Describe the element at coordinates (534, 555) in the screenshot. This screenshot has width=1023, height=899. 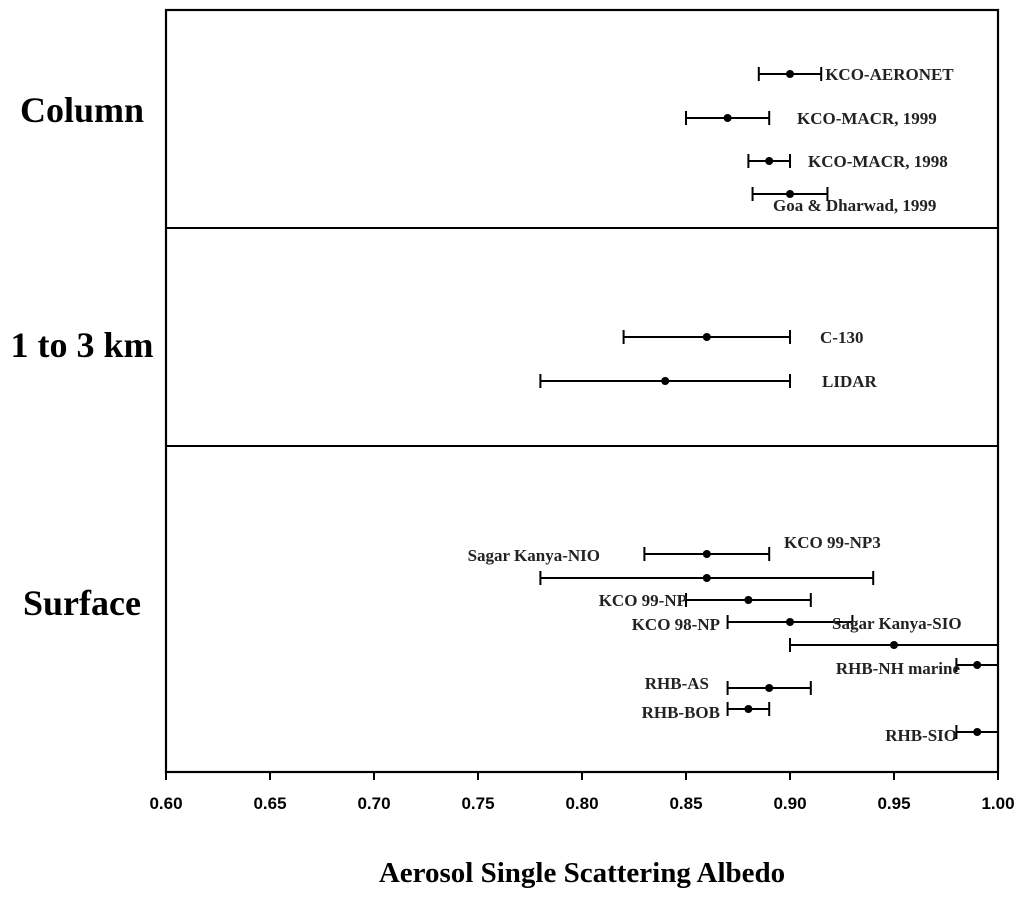
I see `point-label: Sagar Kanya-NIO` at that location.